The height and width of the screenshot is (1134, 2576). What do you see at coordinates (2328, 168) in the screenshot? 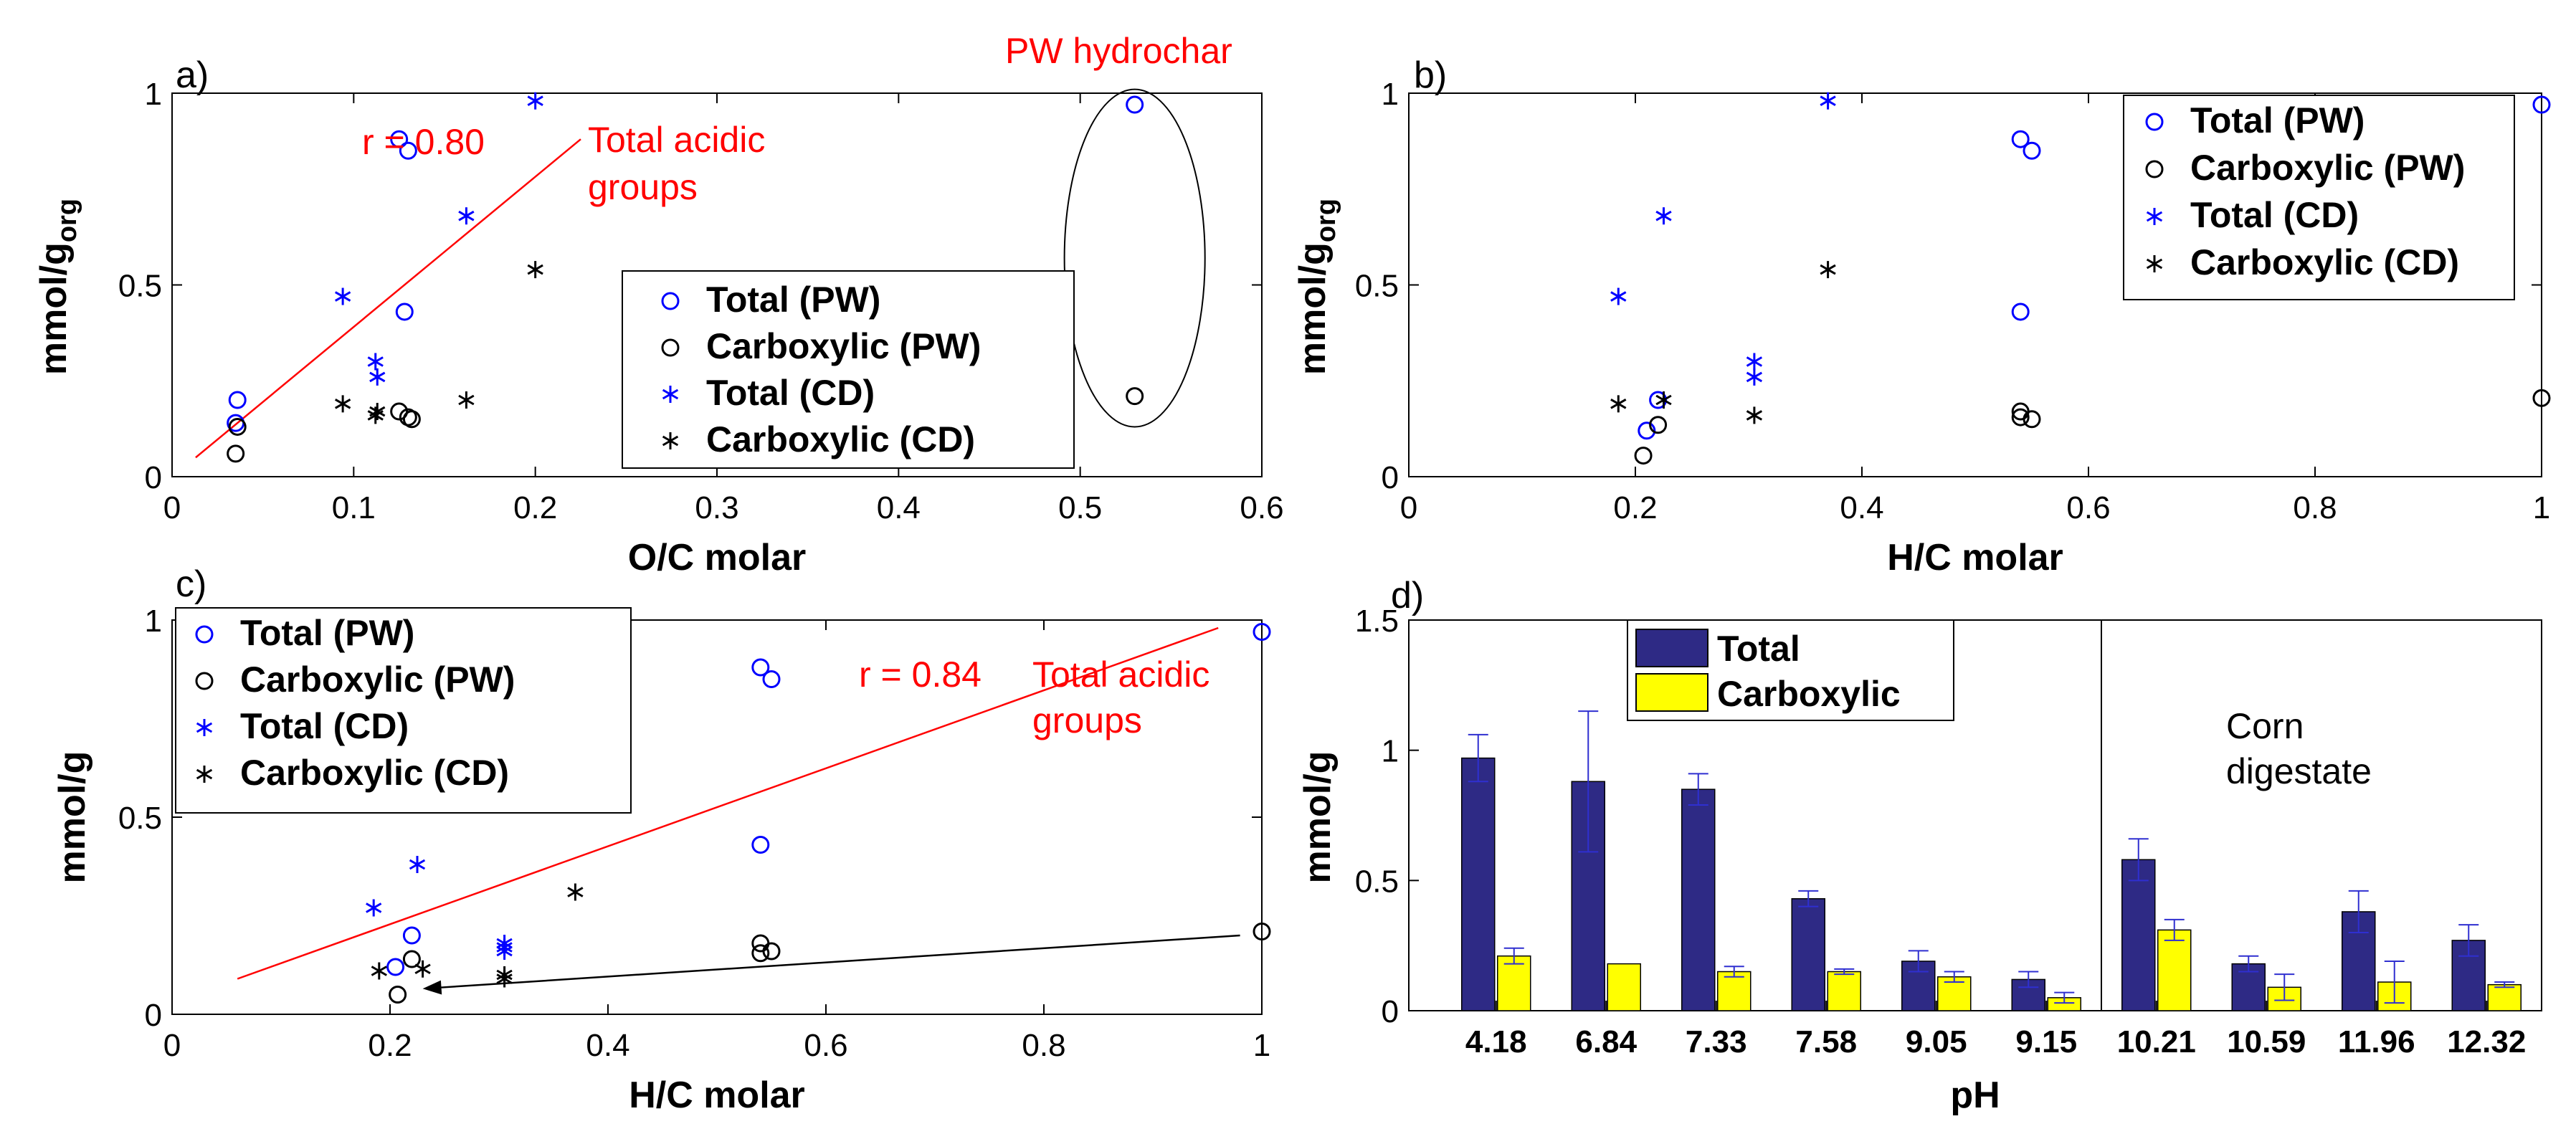
I see `panel-b-legend-label-carboxylic-pw: Carboxylic (PW)` at bounding box center [2328, 168].